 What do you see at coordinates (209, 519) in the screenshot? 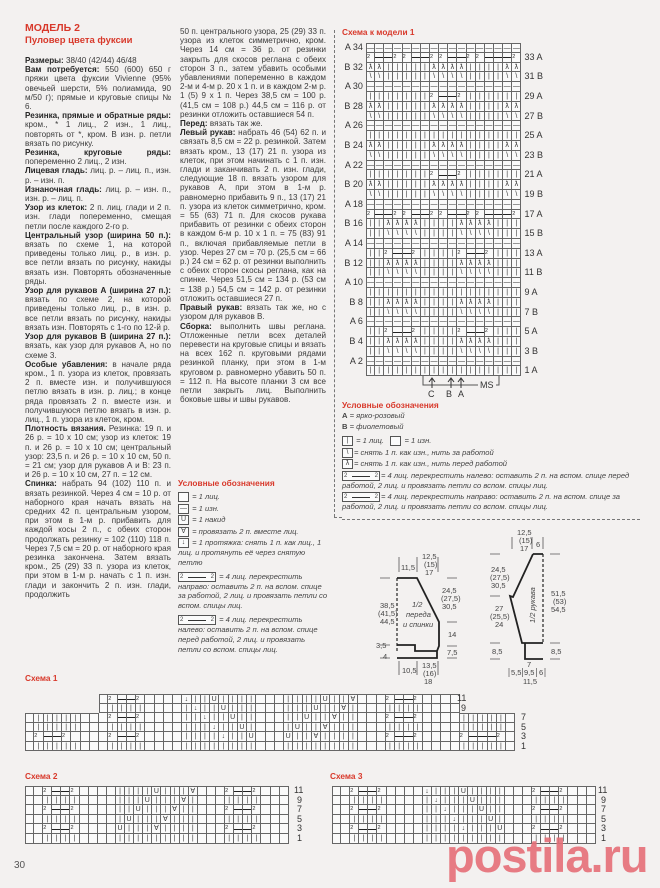
I see `legend-text: = 1 накид` at bounding box center [209, 519].